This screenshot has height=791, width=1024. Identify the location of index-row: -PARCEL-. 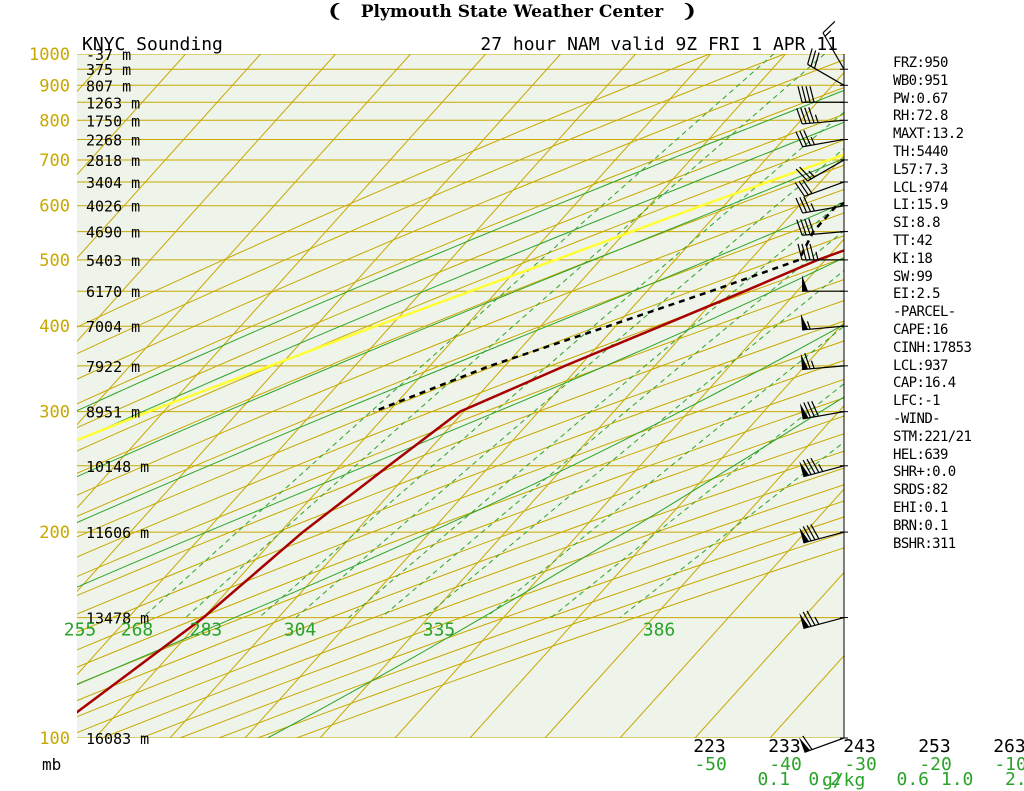
(924, 312).